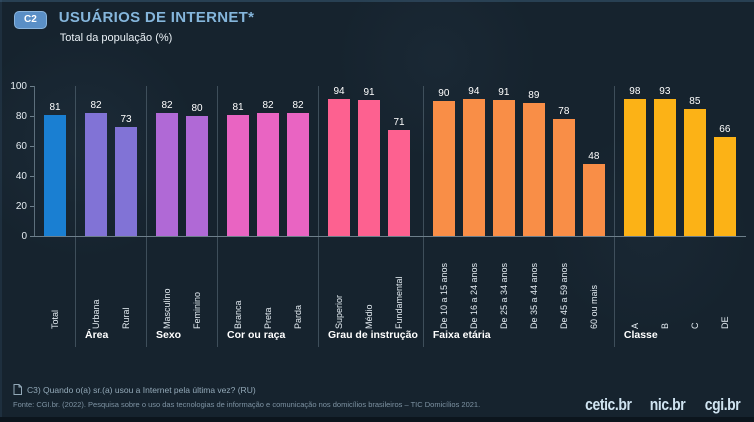  I want to click on bar-column: 82 Parda, so click(298, 207).